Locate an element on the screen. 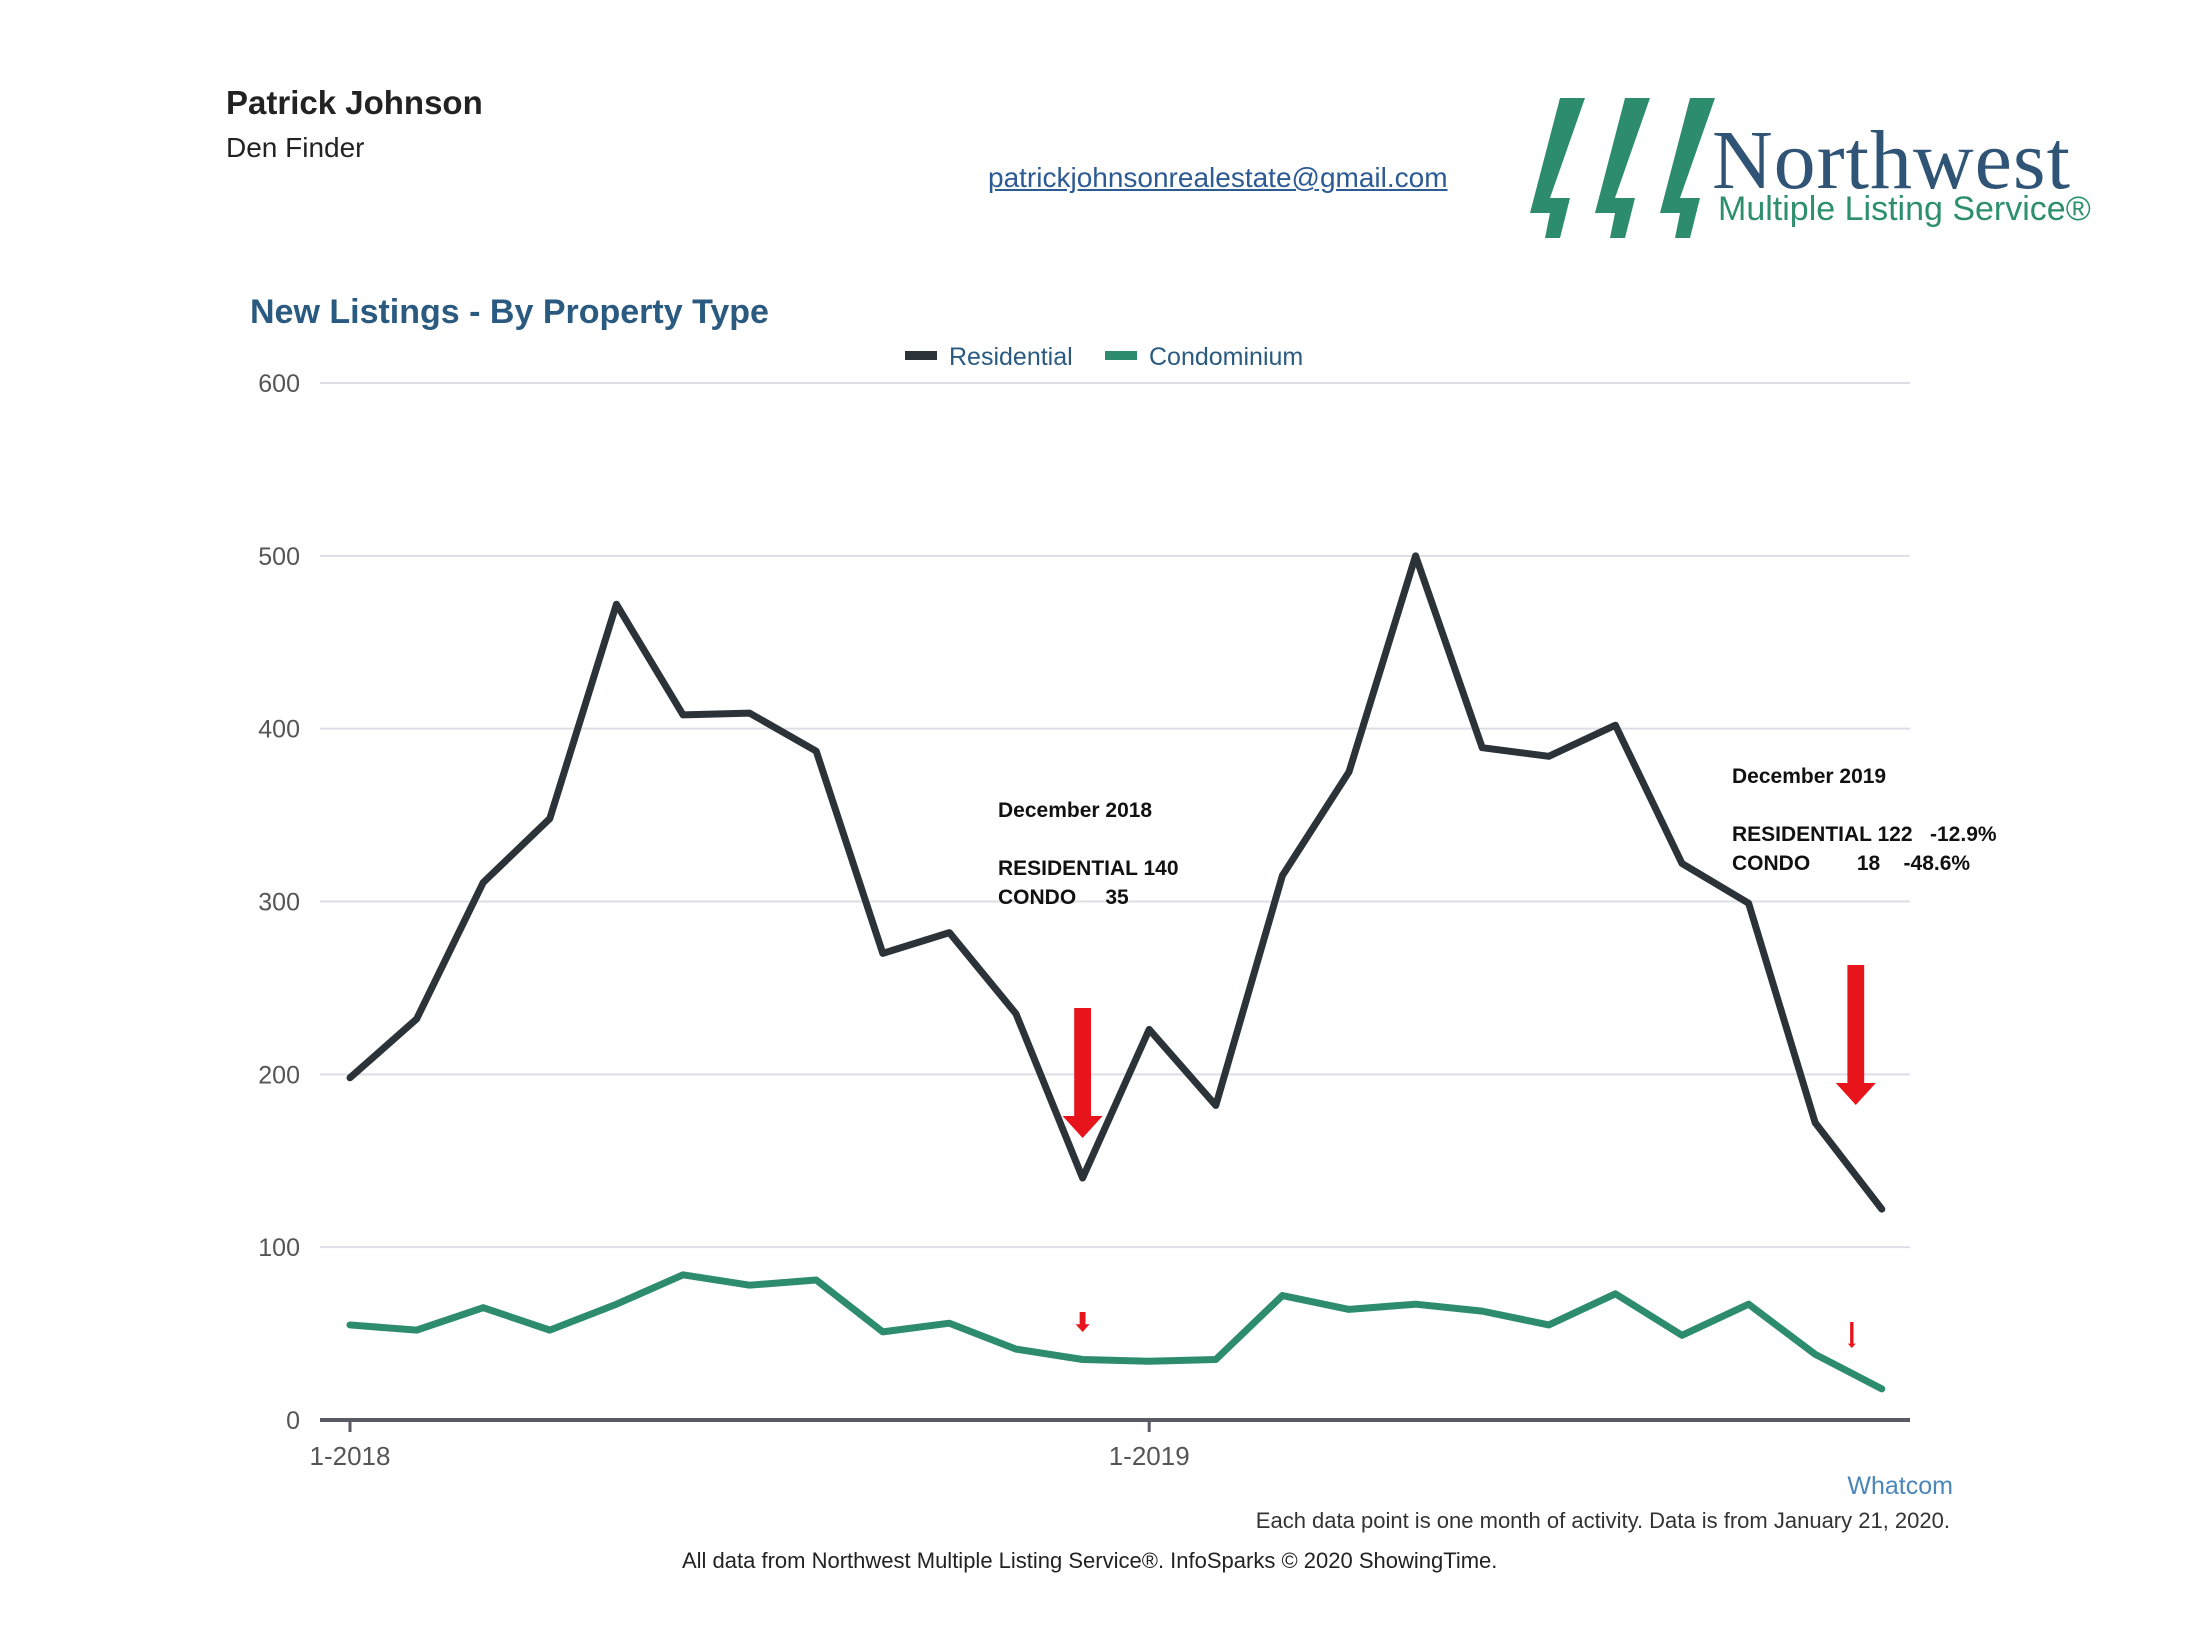 The width and height of the screenshot is (2196, 1633). chart-title: New Listings - By Property Type is located at coordinates (509, 312).